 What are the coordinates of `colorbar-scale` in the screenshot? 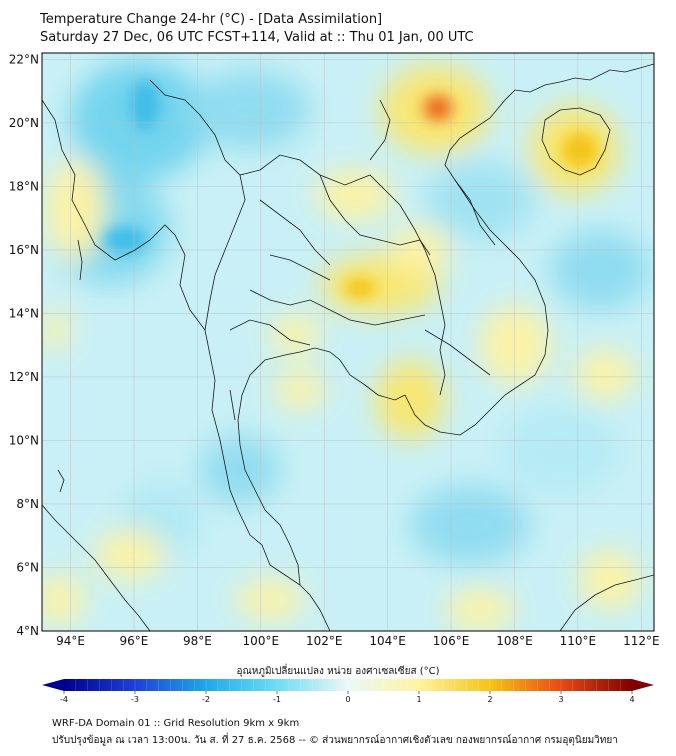 It's located at (348, 685).